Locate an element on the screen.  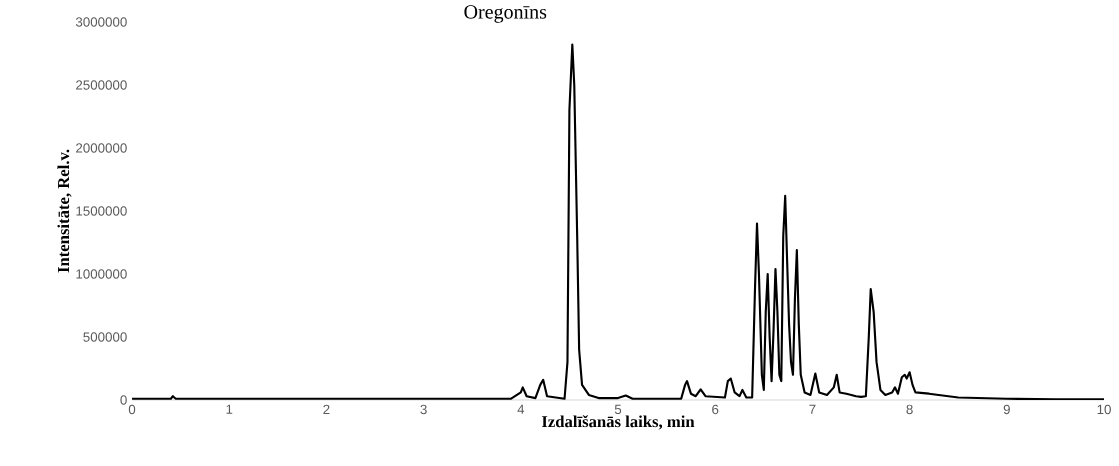
y-tick-label: 0 is located at coordinates (123, 400).